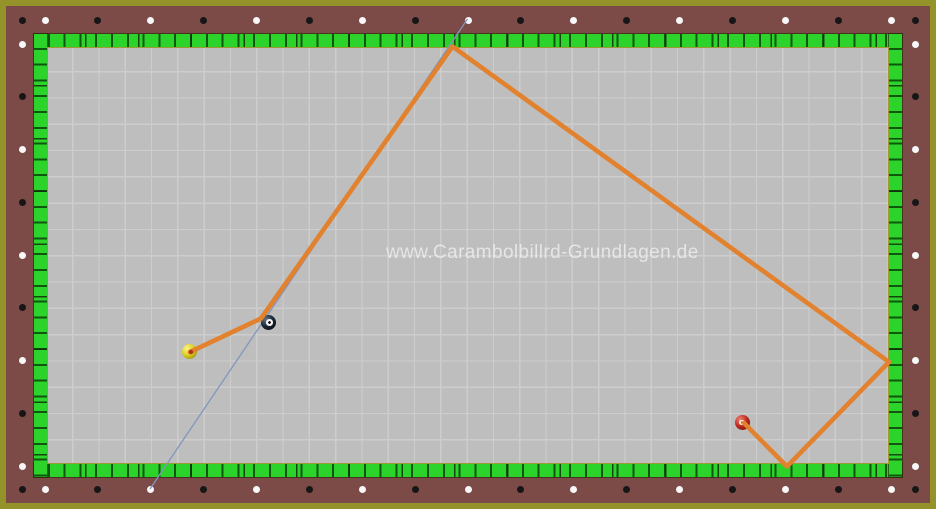  I want to click on black-object-ball, so click(268, 322).